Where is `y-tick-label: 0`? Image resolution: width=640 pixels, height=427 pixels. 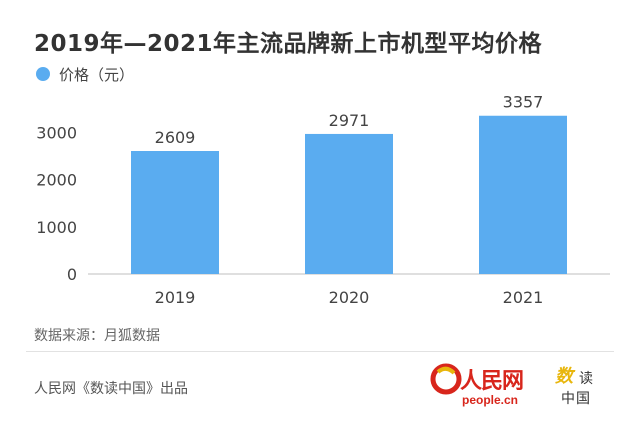
y-tick-label: 0 is located at coordinates (72, 274).